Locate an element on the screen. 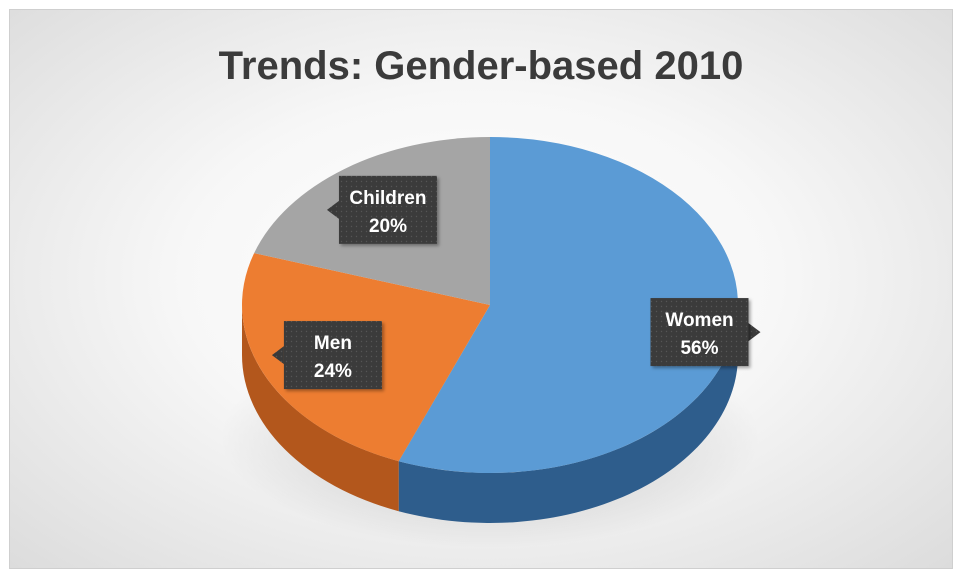  data-label-category: Men is located at coordinates (333, 343).